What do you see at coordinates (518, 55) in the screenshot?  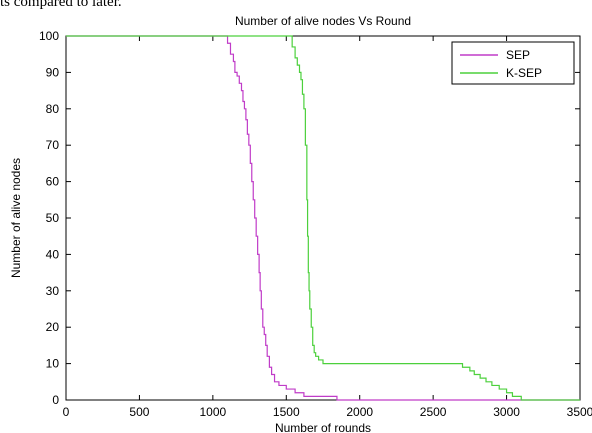 I see `legend-label-sep: SEP` at bounding box center [518, 55].